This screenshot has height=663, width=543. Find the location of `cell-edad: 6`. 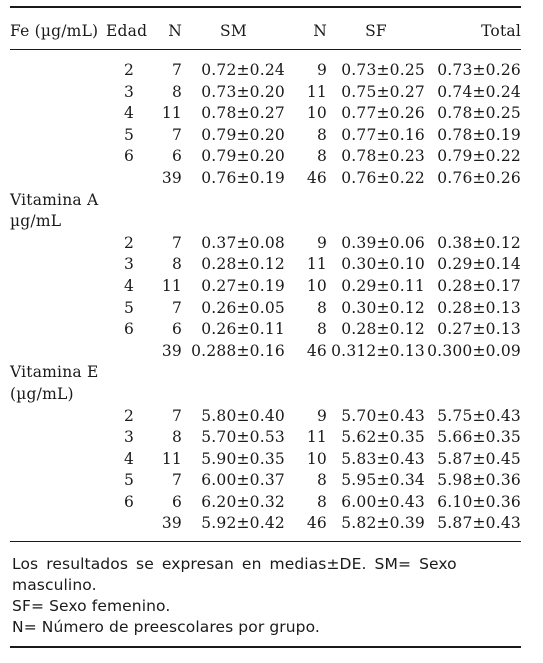

cell-edad: 6 is located at coordinates (129, 156).